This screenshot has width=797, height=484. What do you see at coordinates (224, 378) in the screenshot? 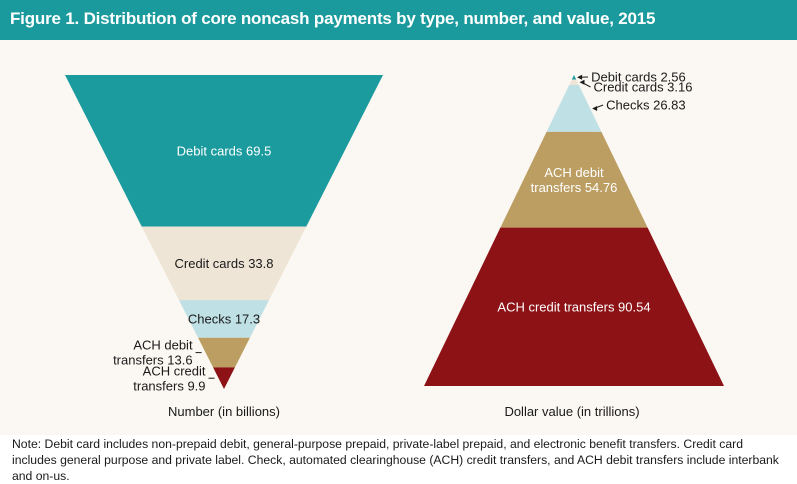
I see `funnel-segment-ach-credit-transfers` at bounding box center [224, 378].